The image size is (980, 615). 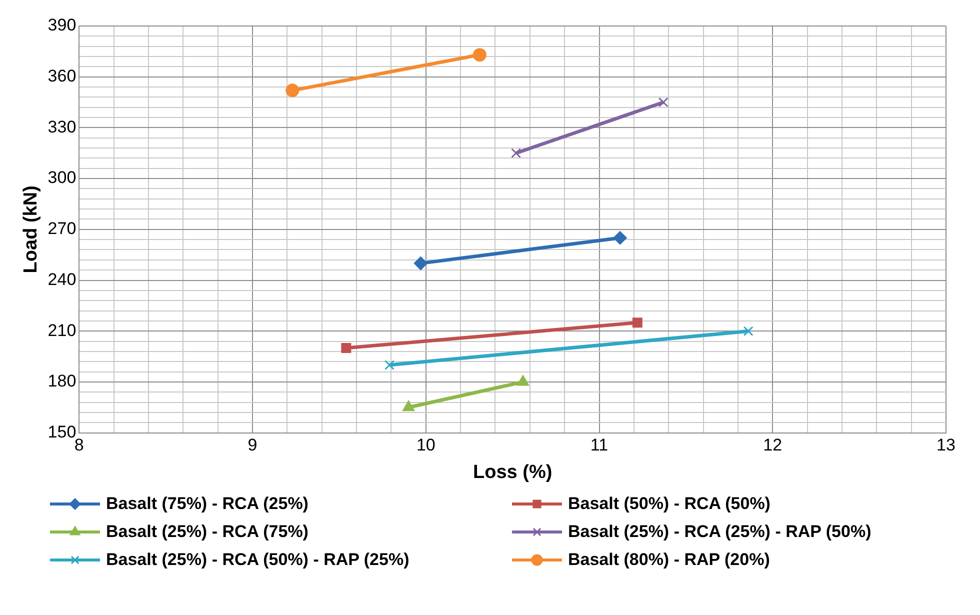 What do you see at coordinates (79, 445) in the screenshot?
I see `x-tick-label: 8` at bounding box center [79, 445].